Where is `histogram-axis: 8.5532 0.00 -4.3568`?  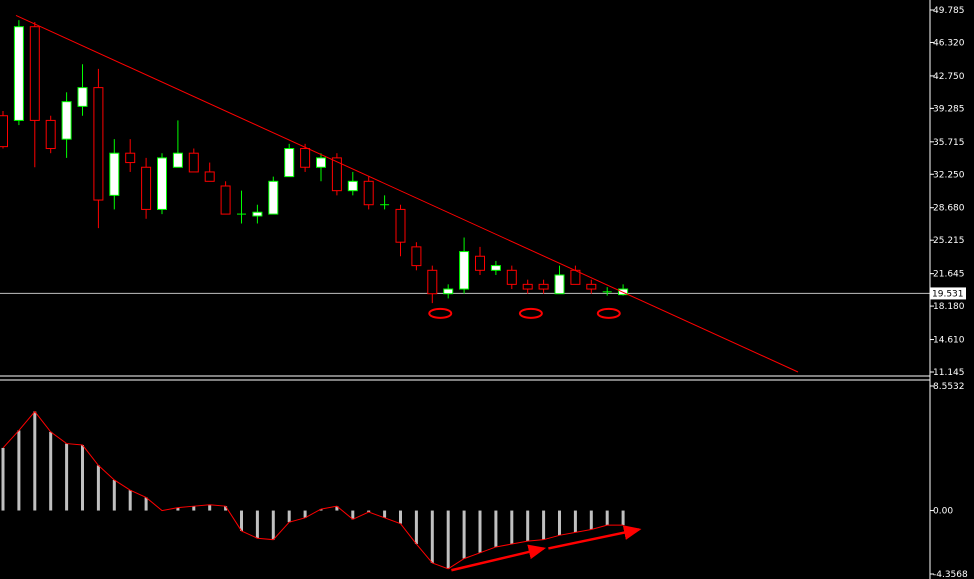
histogram-axis: 8.5532 0.00 -4.3568 is located at coordinates (949, 480).